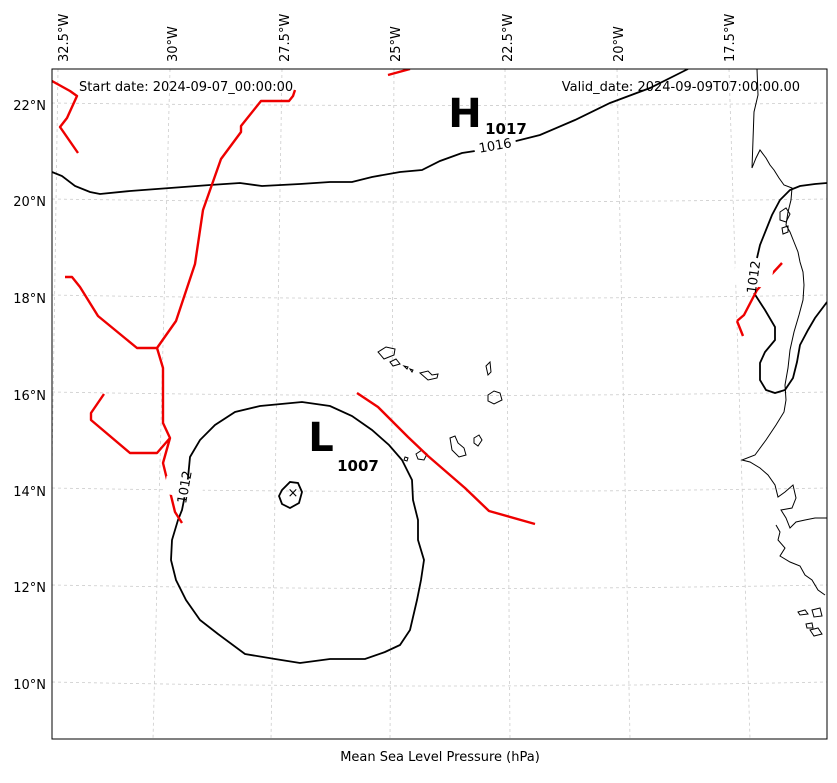  What do you see at coordinates (29, 299) in the screenshot?
I see `lat-label-18n: 18°N` at bounding box center [29, 299].